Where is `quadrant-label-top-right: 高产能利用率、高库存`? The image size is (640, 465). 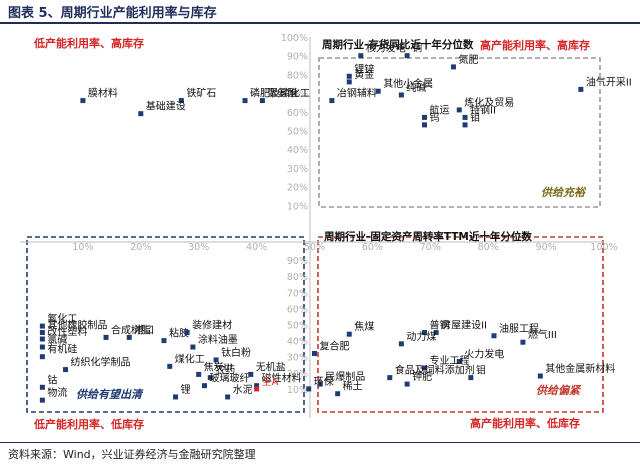
quadrant-label-top-right: 高产能利用率、高库存 is located at coordinates (535, 45).